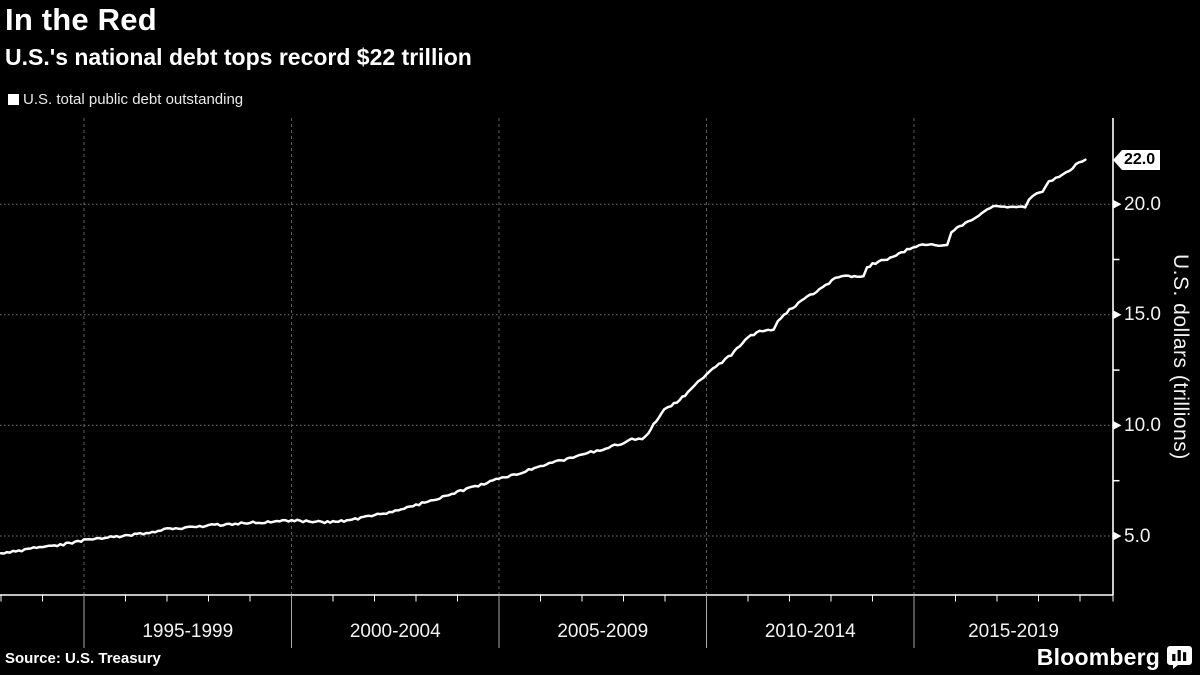 This screenshot has height=675, width=1200. Describe the element at coordinates (1142, 315) in the screenshot. I see `y-tick-label: 15.0` at that location.